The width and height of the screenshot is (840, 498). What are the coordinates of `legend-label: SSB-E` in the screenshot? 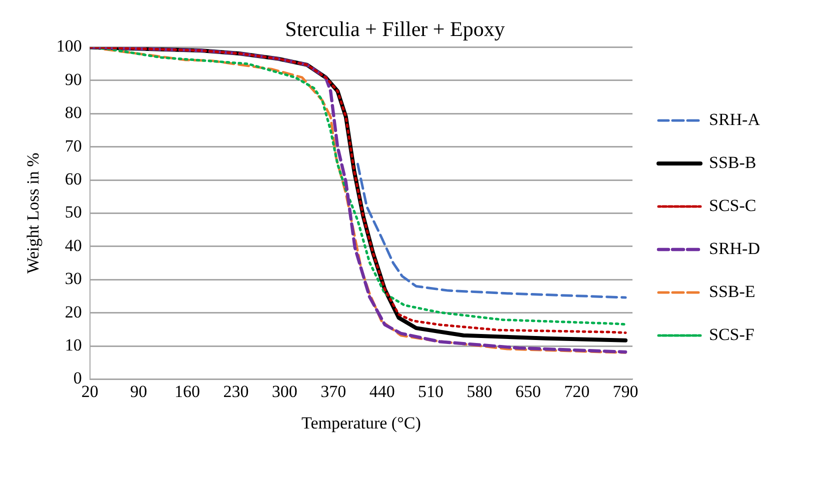 It's located at (732, 291).